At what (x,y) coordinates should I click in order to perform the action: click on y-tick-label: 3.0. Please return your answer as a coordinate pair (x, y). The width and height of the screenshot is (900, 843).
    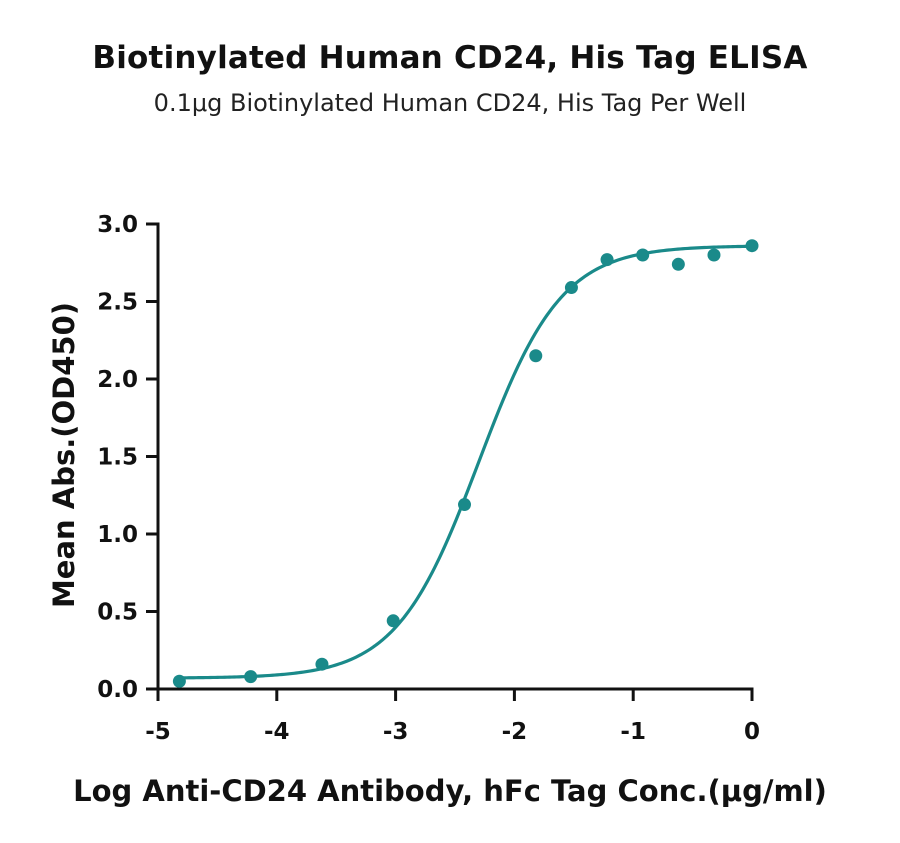
    Looking at the image, I should click on (117, 225).